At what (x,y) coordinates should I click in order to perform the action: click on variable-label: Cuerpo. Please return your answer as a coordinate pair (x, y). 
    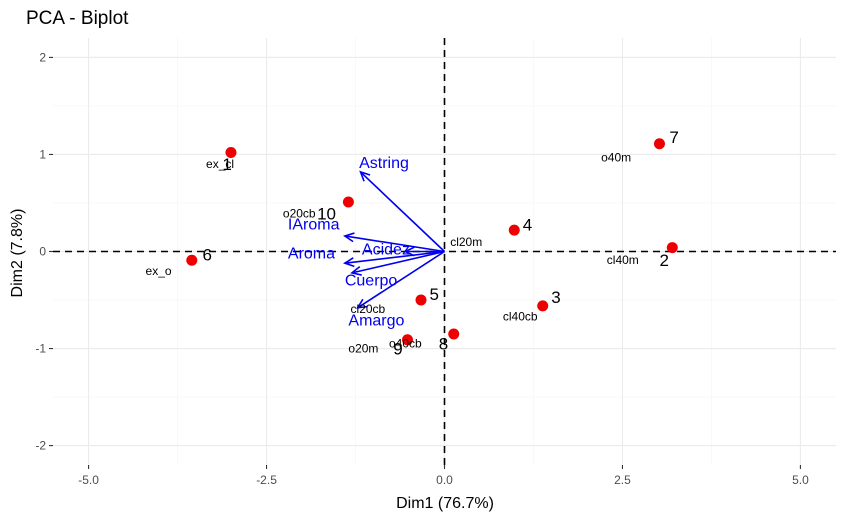
    Looking at the image, I should click on (371, 281).